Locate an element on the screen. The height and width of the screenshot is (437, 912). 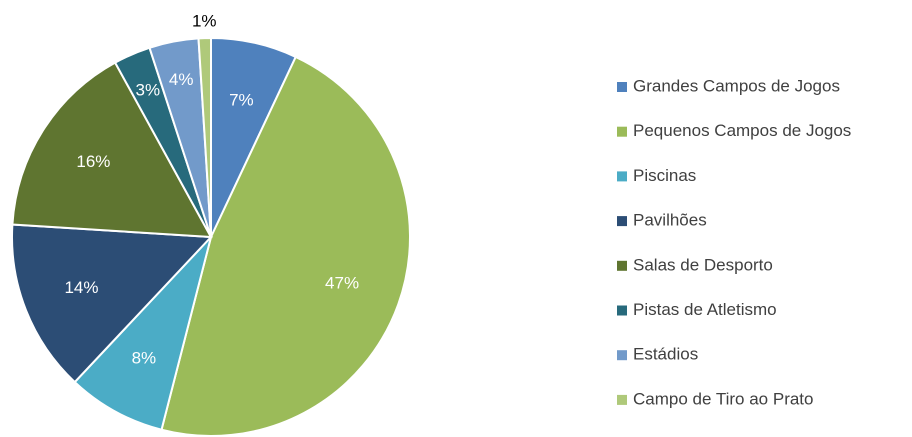
legend-label: Pavilhões is located at coordinates (670, 220).